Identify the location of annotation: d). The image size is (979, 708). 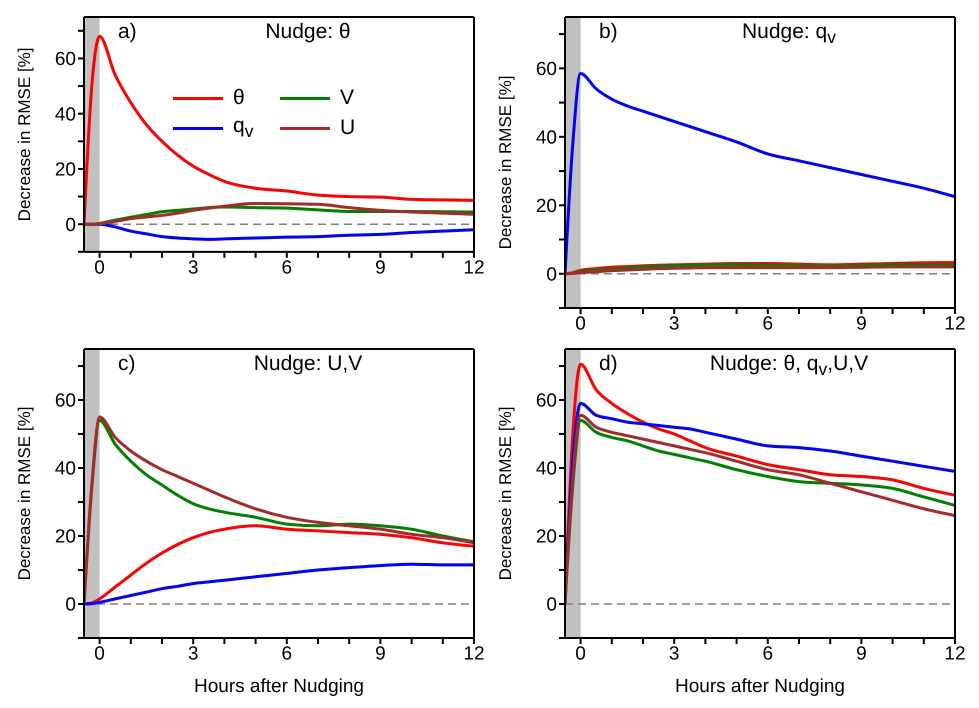
(608, 363).